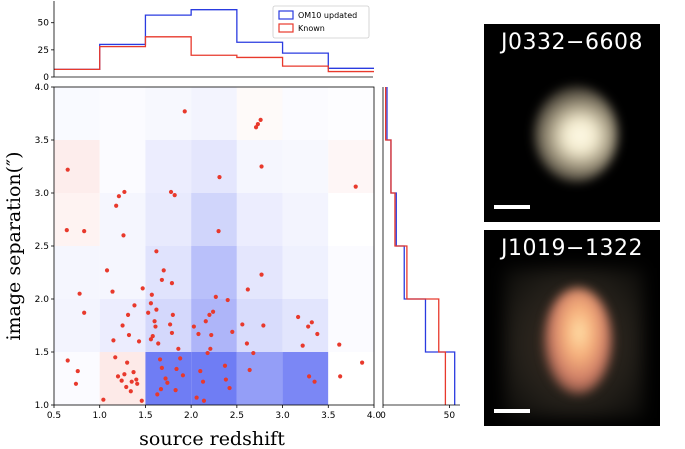  Describe the element at coordinates (328, 416) in the screenshot. I see `x-tick-label: 3.5` at that location.